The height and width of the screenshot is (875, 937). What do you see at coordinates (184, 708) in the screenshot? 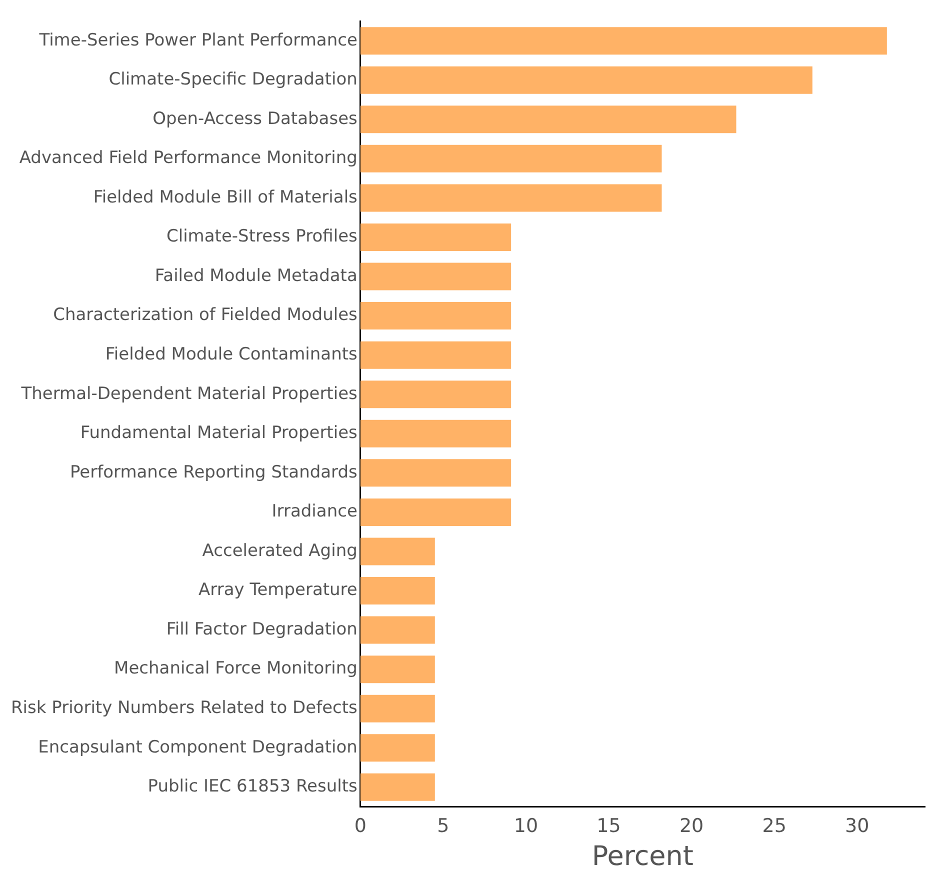
I see `y-tick-label: Risk Priority Numbers Related to Defects` at bounding box center [184, 708].